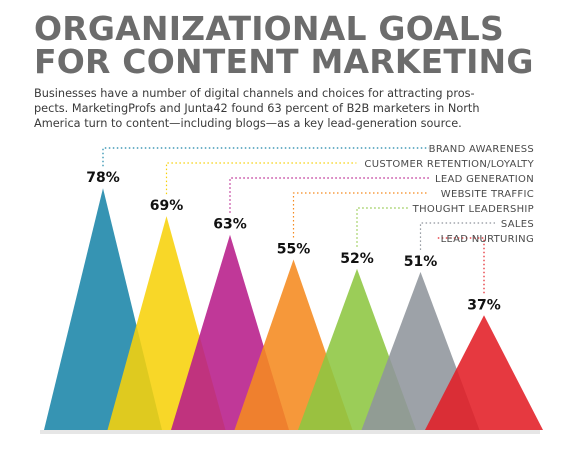 The image size is (579, 453). I want to click on legend-label: THOUGHT LEADERSHIP, so click(473, 209).